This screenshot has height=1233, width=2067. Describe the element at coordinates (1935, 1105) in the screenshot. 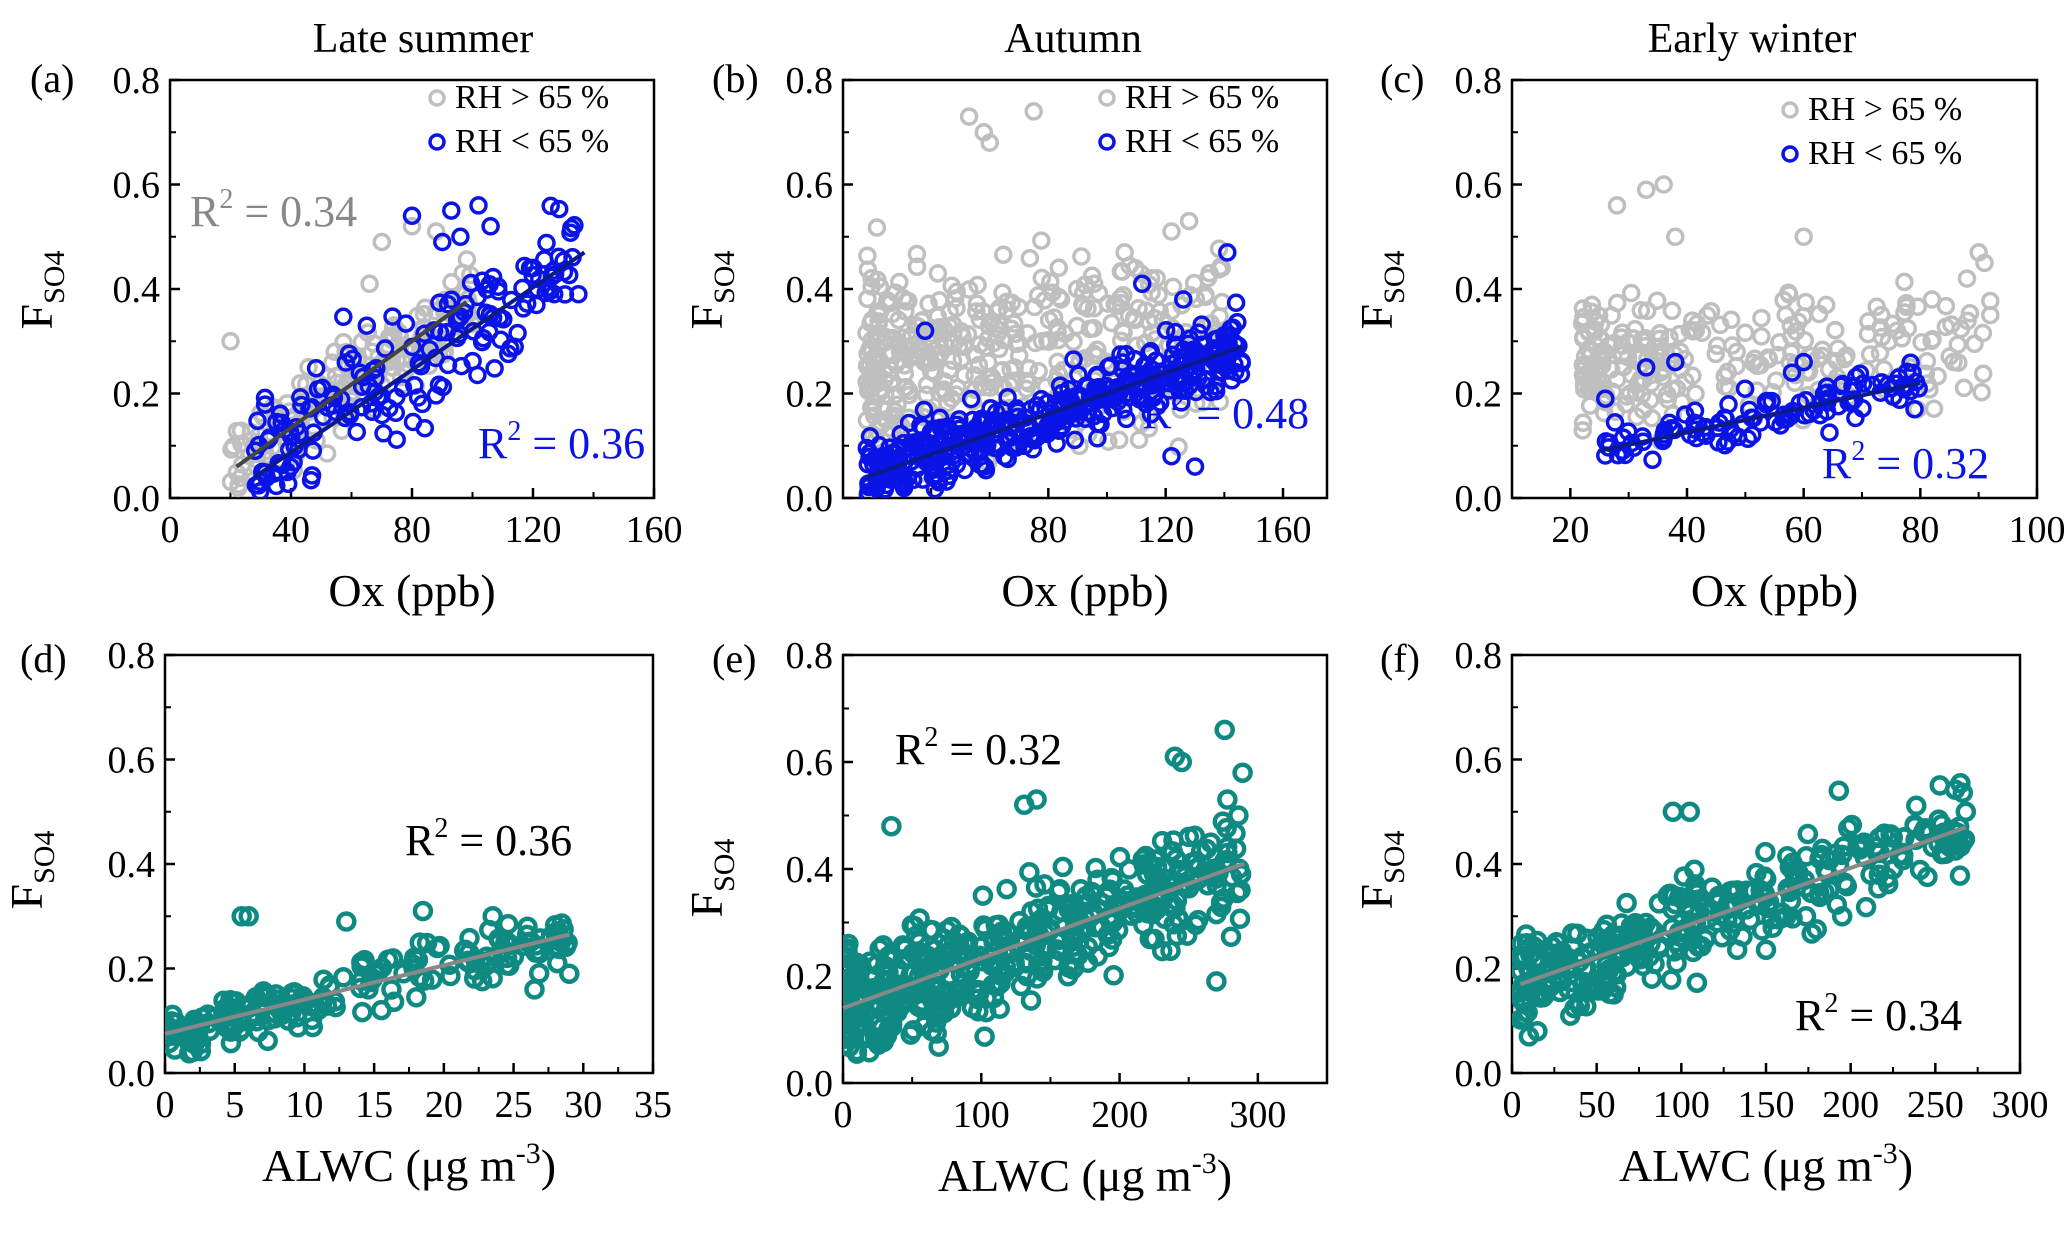

I see `x-tick-label: 250` at that location.